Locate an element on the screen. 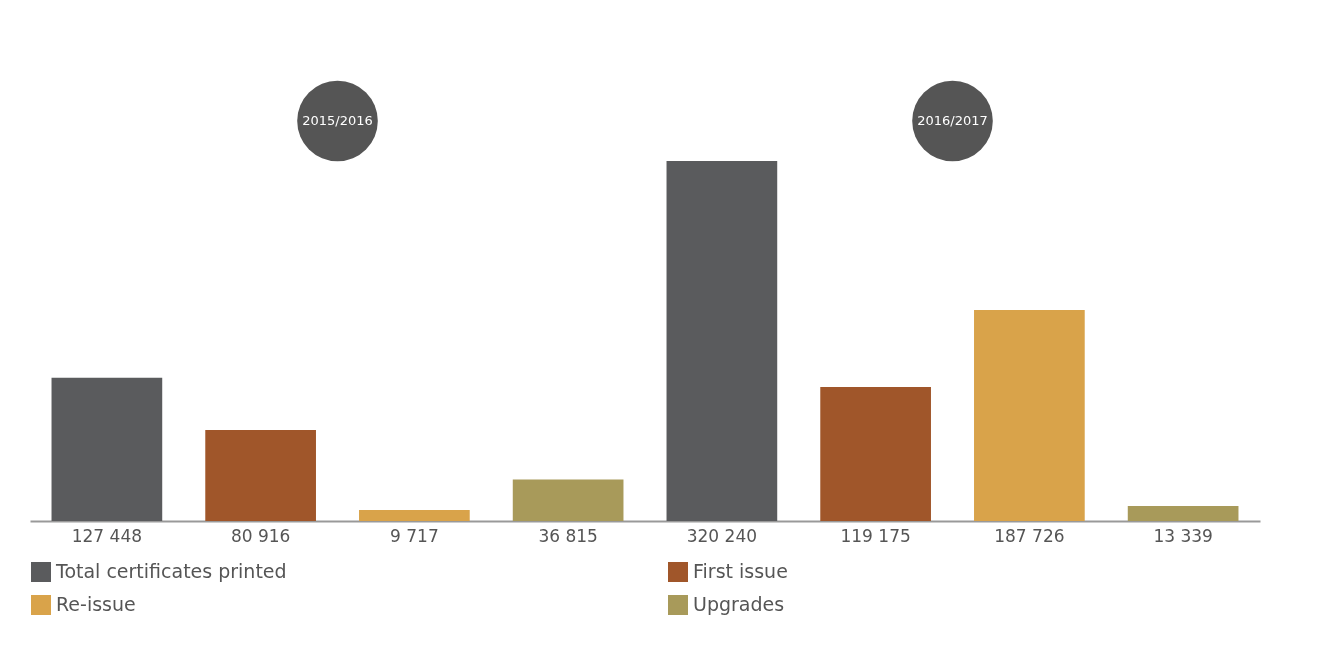  legend-label: Re-issue is located at coordinates (96, 604).